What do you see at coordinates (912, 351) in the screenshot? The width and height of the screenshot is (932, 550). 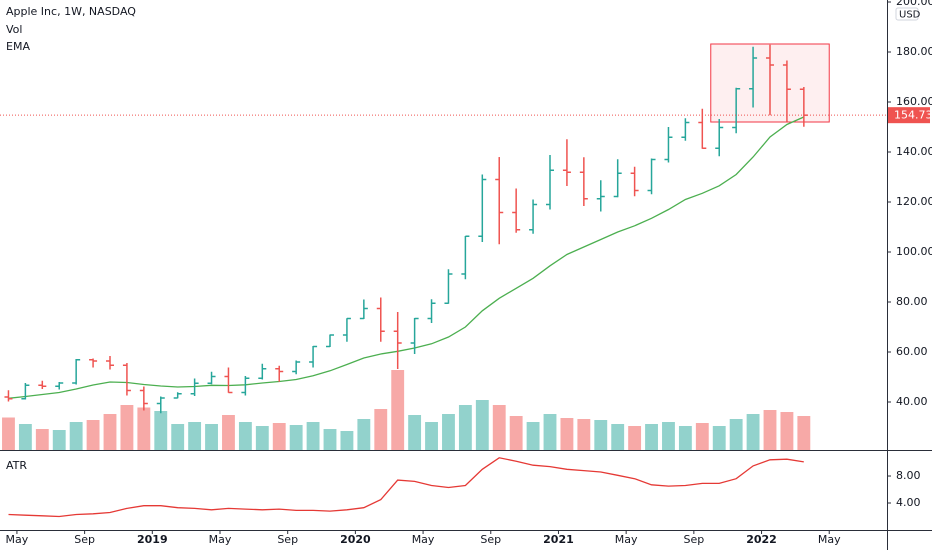 I see `y-tick-label: 60.00` at bounding box center [912, 351].